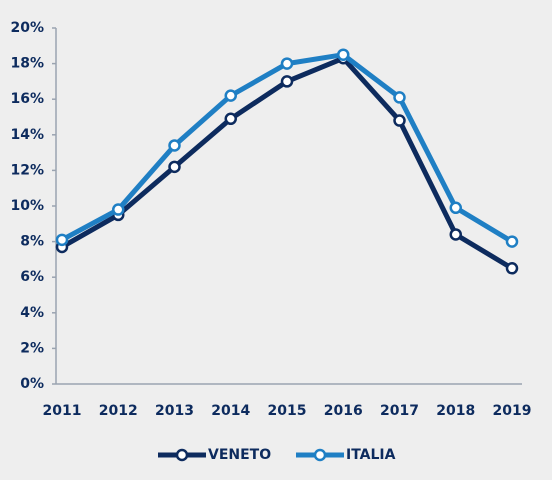 The width and height of the screenshot is (552, 480). I want to click on y-tick-label: 8%, so click(32, 242).